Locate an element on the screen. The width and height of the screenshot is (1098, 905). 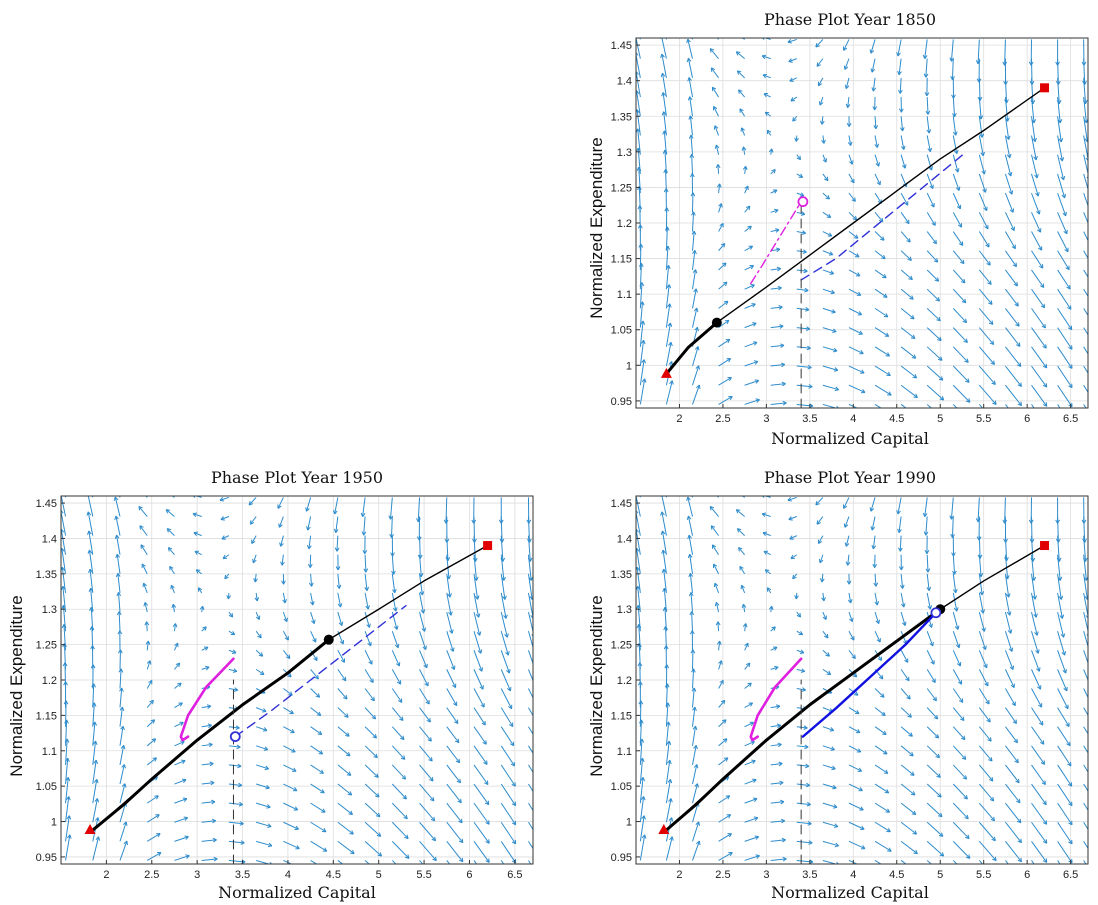
marker-group is located at coordinates (854, 688).